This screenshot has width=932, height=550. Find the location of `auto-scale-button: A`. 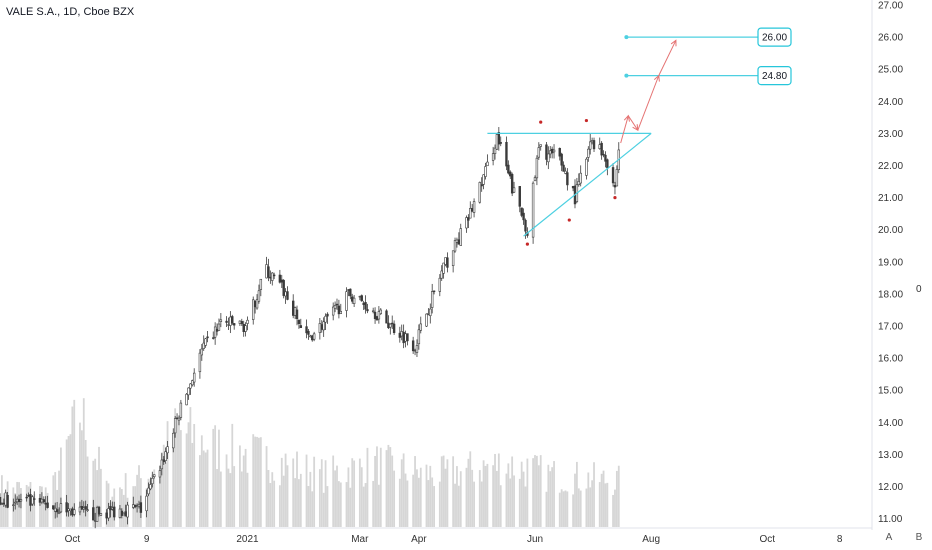

auto-scale-button: A is located at coordinates (889, 537).